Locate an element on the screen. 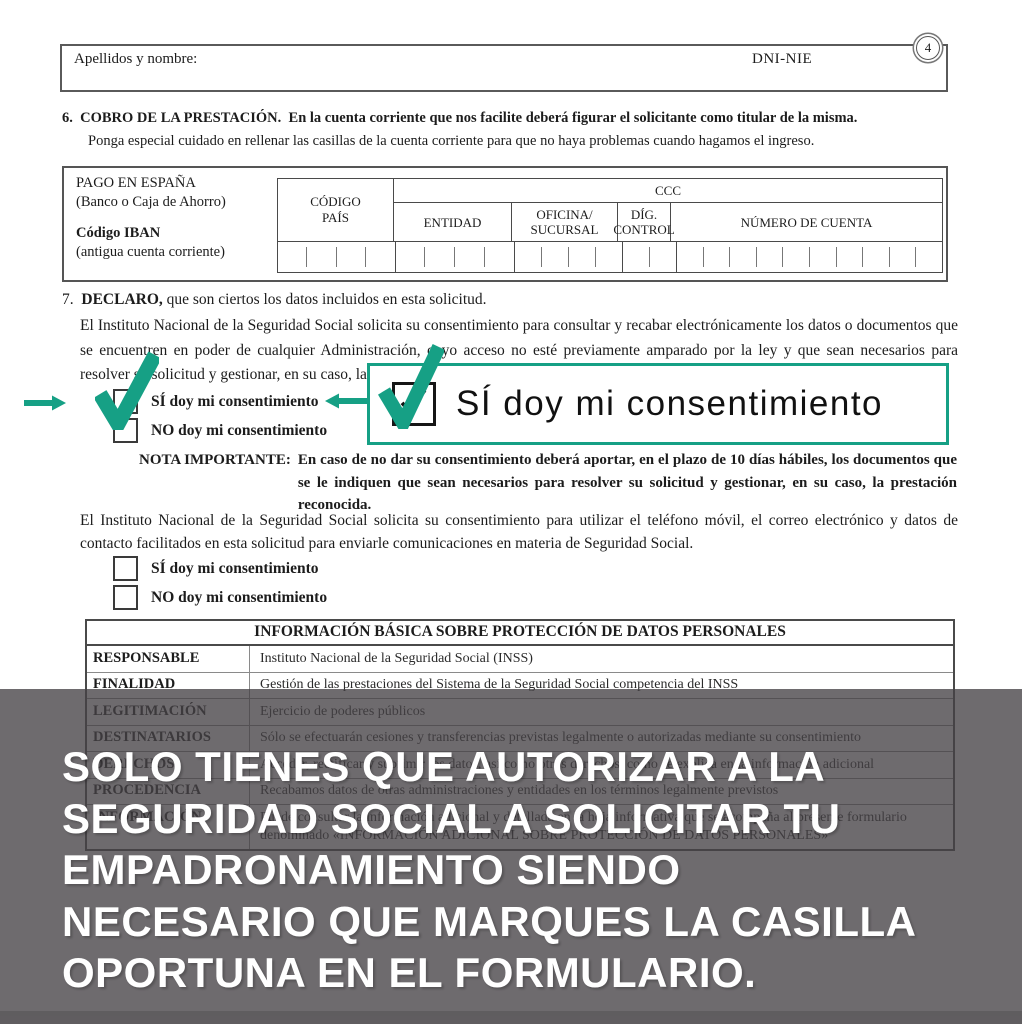 The height and width of the screenshot is (1024, 1022). section-7-number: 7. is located at coordinates (68, 299).